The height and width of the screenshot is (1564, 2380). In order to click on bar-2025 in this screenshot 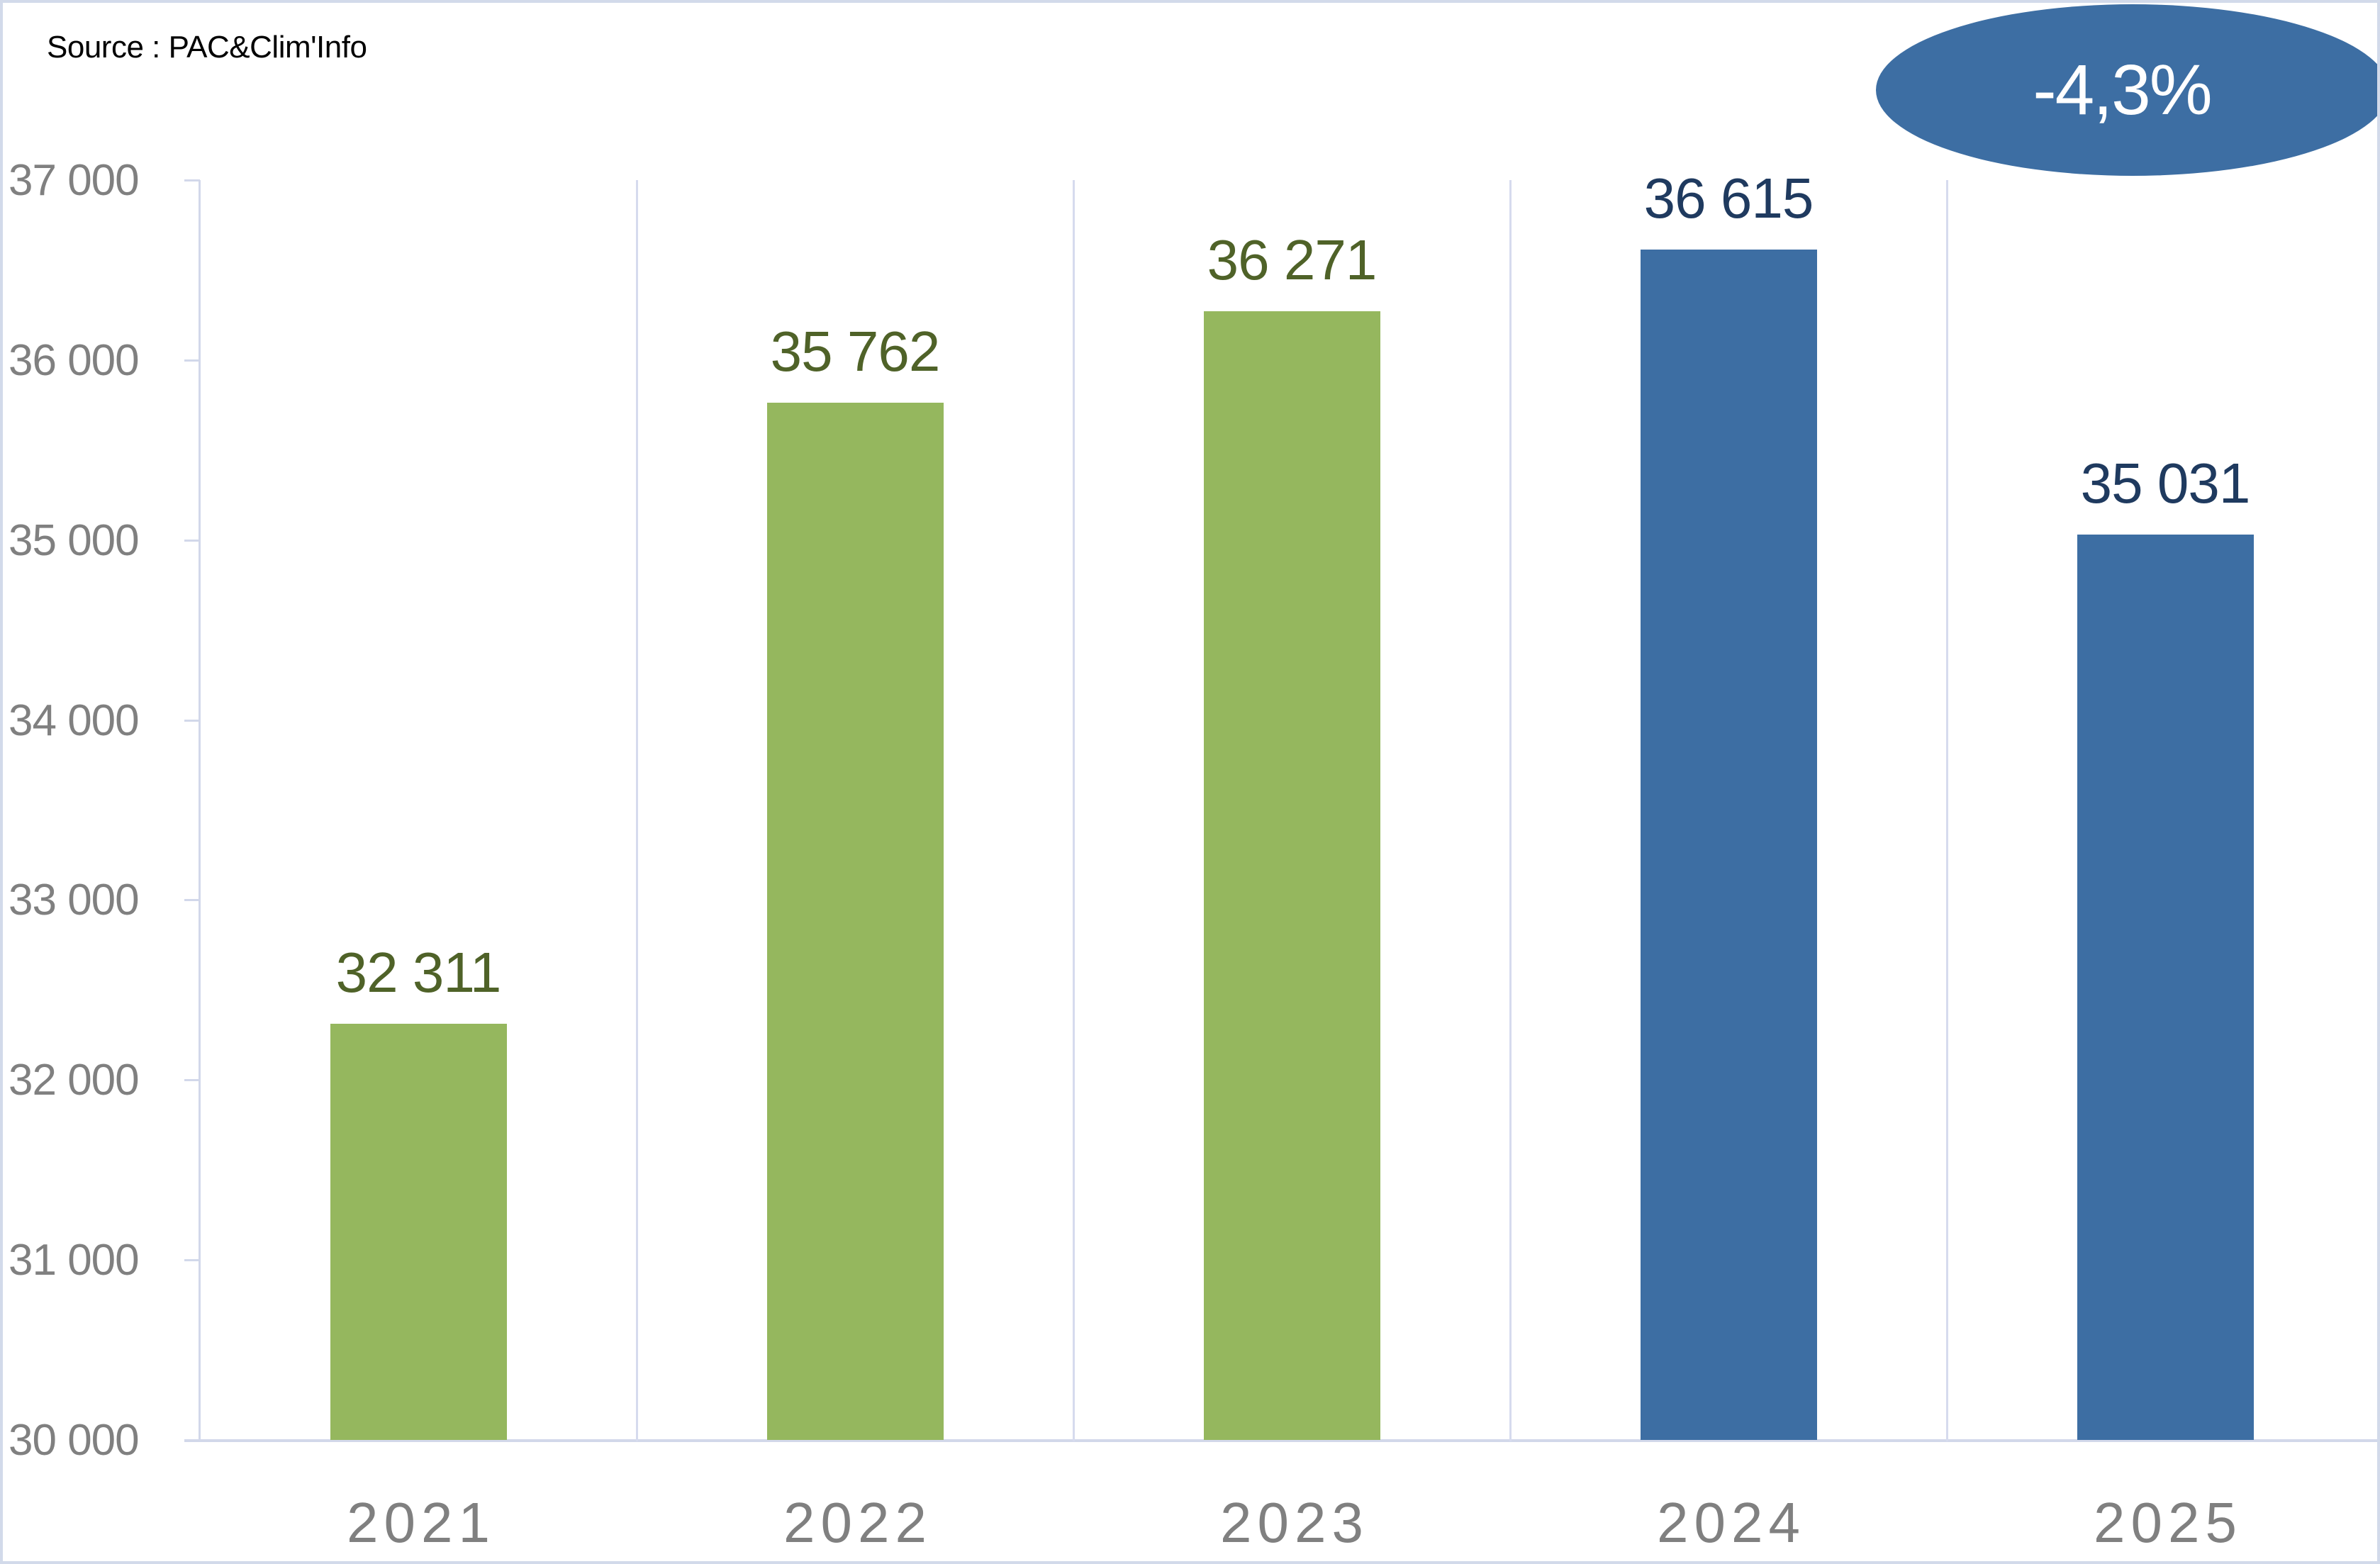, I will do `click(2165, 987)`.